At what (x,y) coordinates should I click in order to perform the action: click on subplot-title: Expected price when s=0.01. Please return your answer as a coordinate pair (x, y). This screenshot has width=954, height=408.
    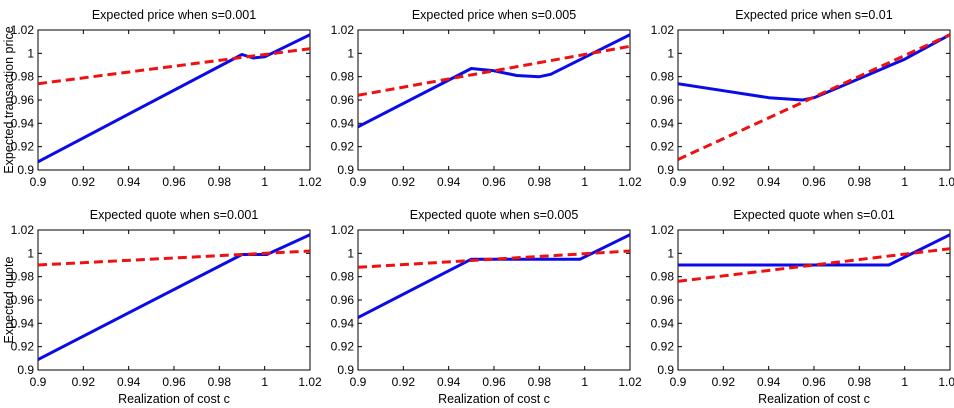
    Looking at the image, I should click on (813, 15).